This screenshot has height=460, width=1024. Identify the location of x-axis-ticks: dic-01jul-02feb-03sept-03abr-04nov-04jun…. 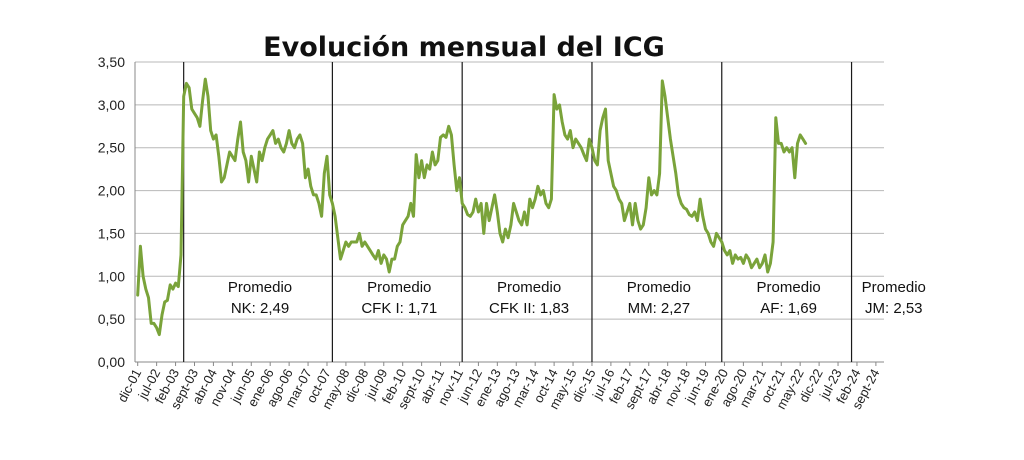
(498, 387).